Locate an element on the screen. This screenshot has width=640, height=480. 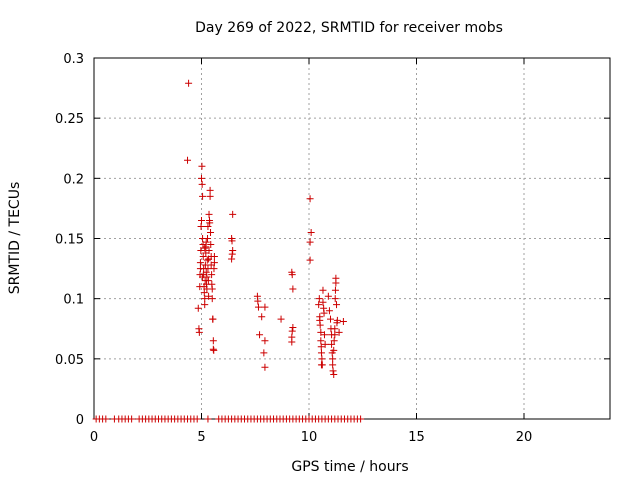
y-tick-label: 0.1 is located at coordinates (73, 300).